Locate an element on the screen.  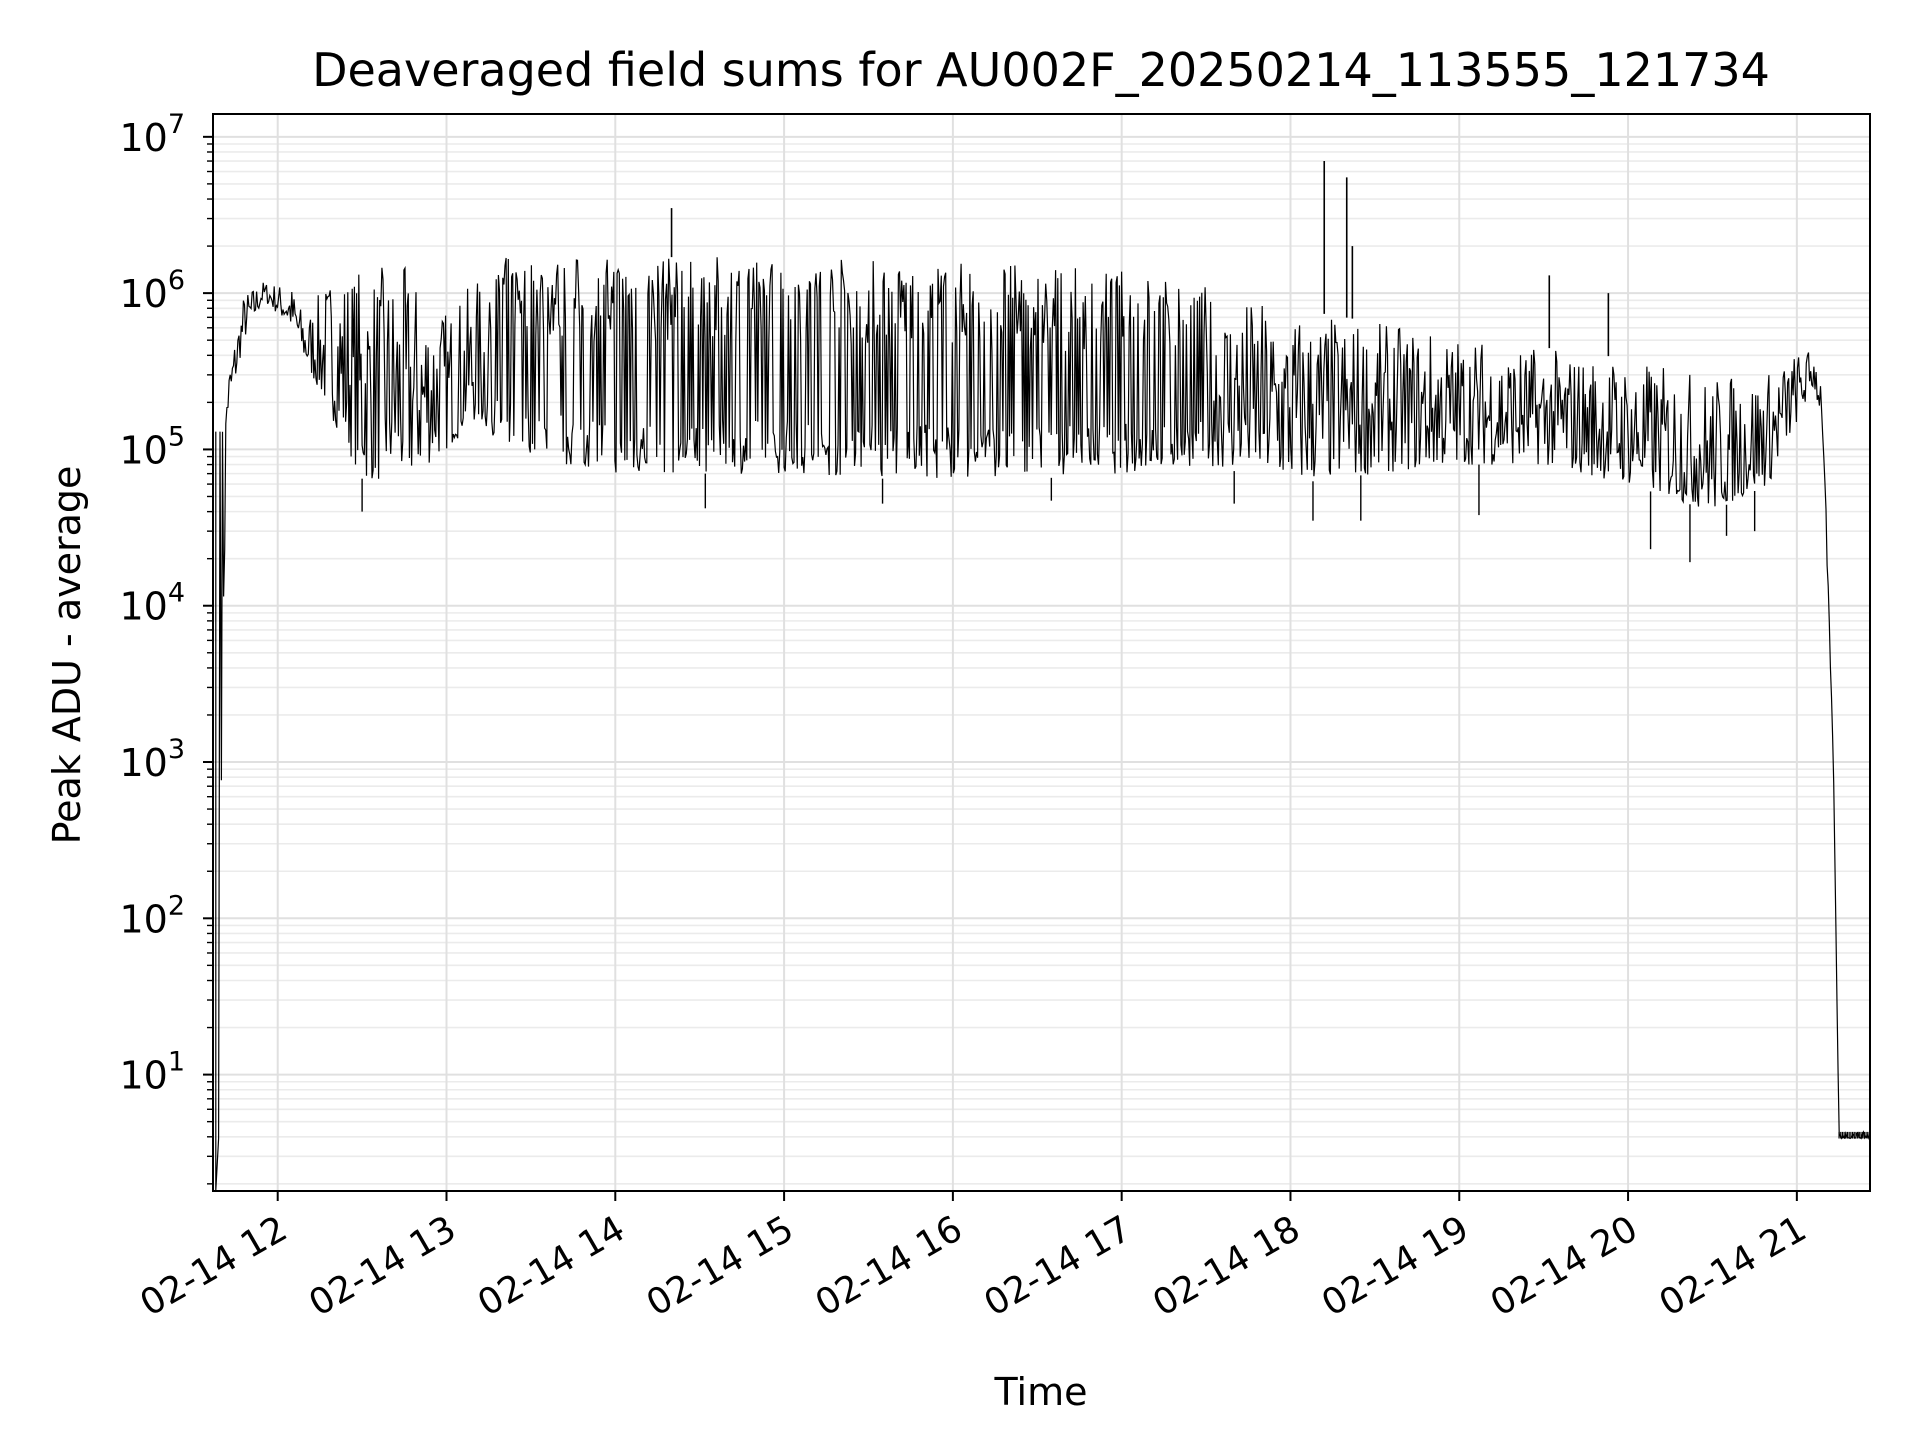
y-tick-label: 10³ is located at coordinates (152, 759).